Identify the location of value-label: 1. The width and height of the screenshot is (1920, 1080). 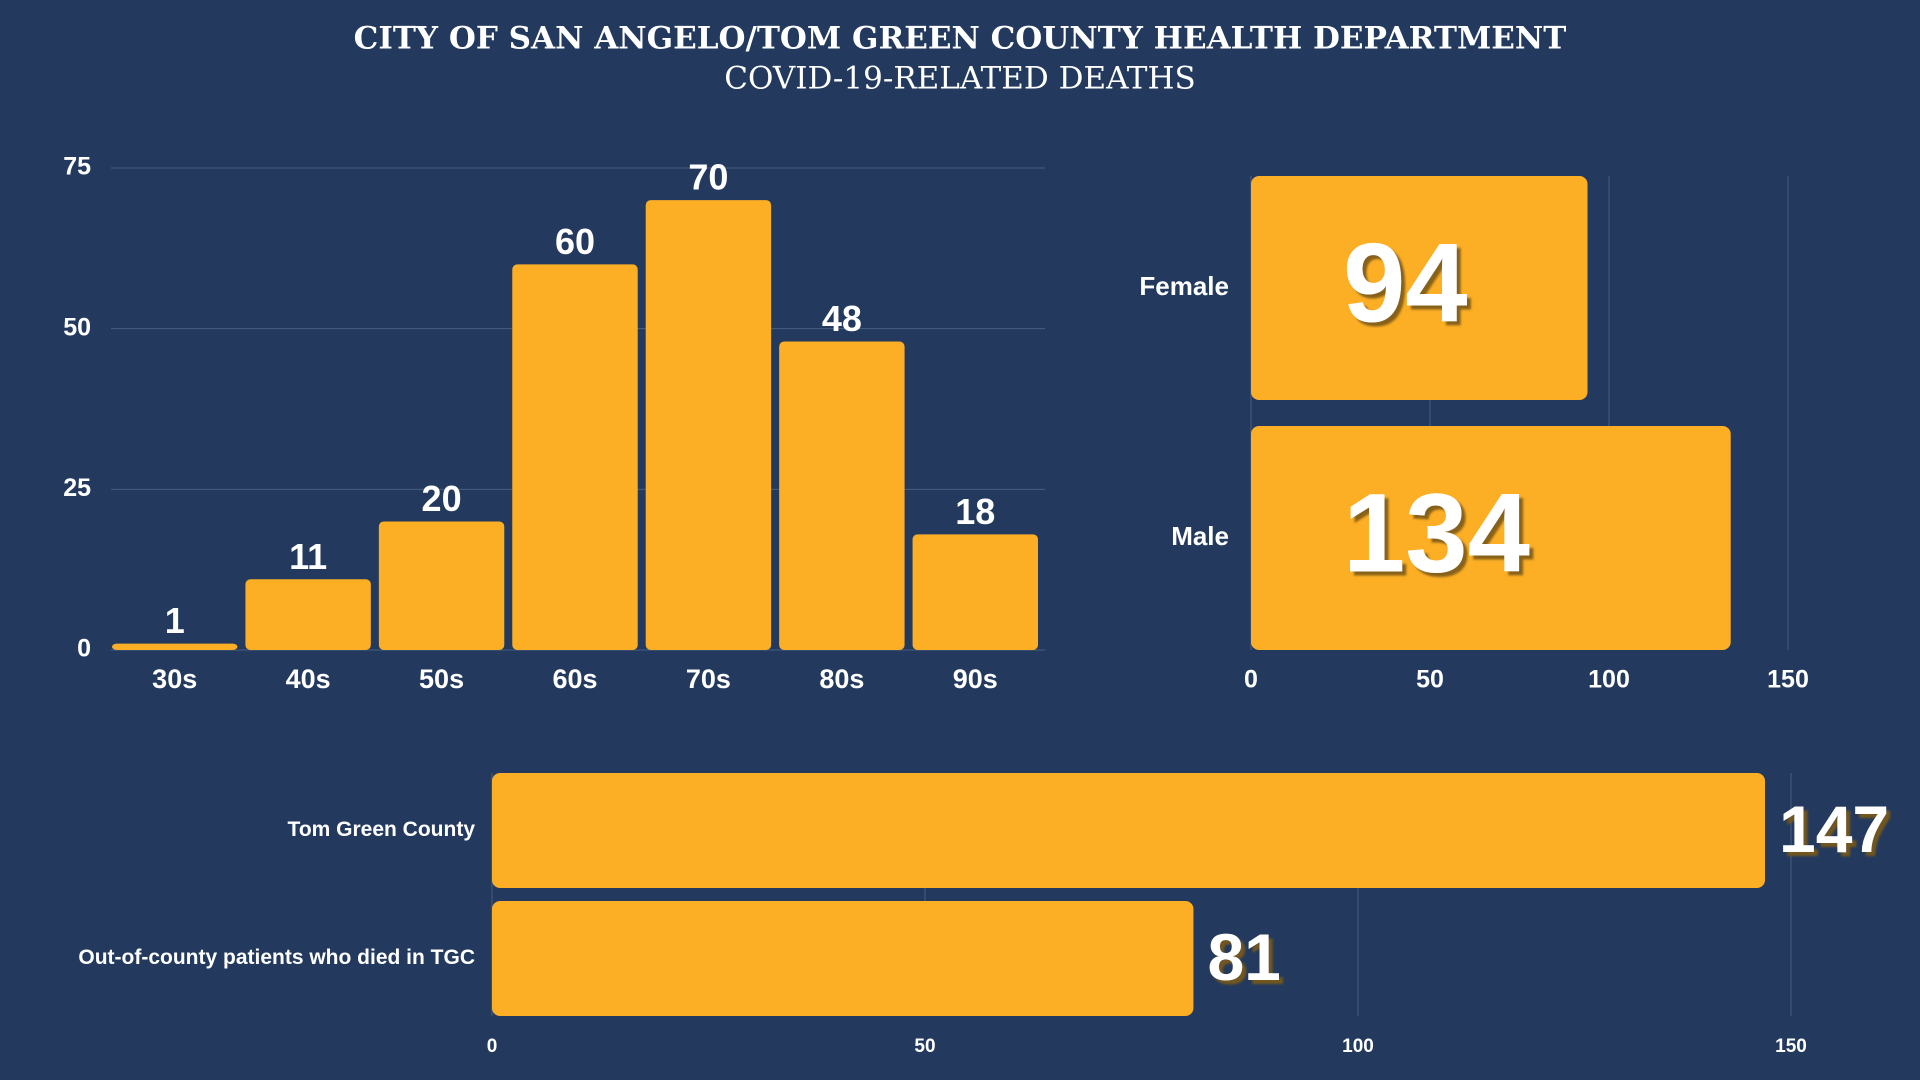
(175, 620).